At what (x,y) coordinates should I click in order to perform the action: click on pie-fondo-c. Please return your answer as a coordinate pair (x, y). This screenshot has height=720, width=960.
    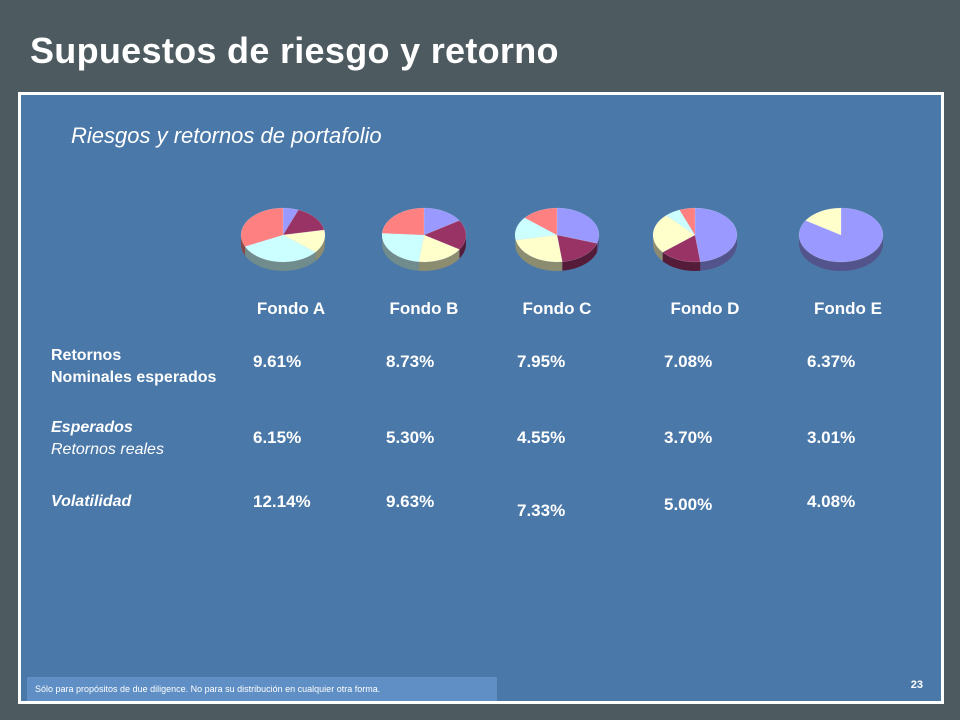
    Looking at the image, I should click on (557, 239).